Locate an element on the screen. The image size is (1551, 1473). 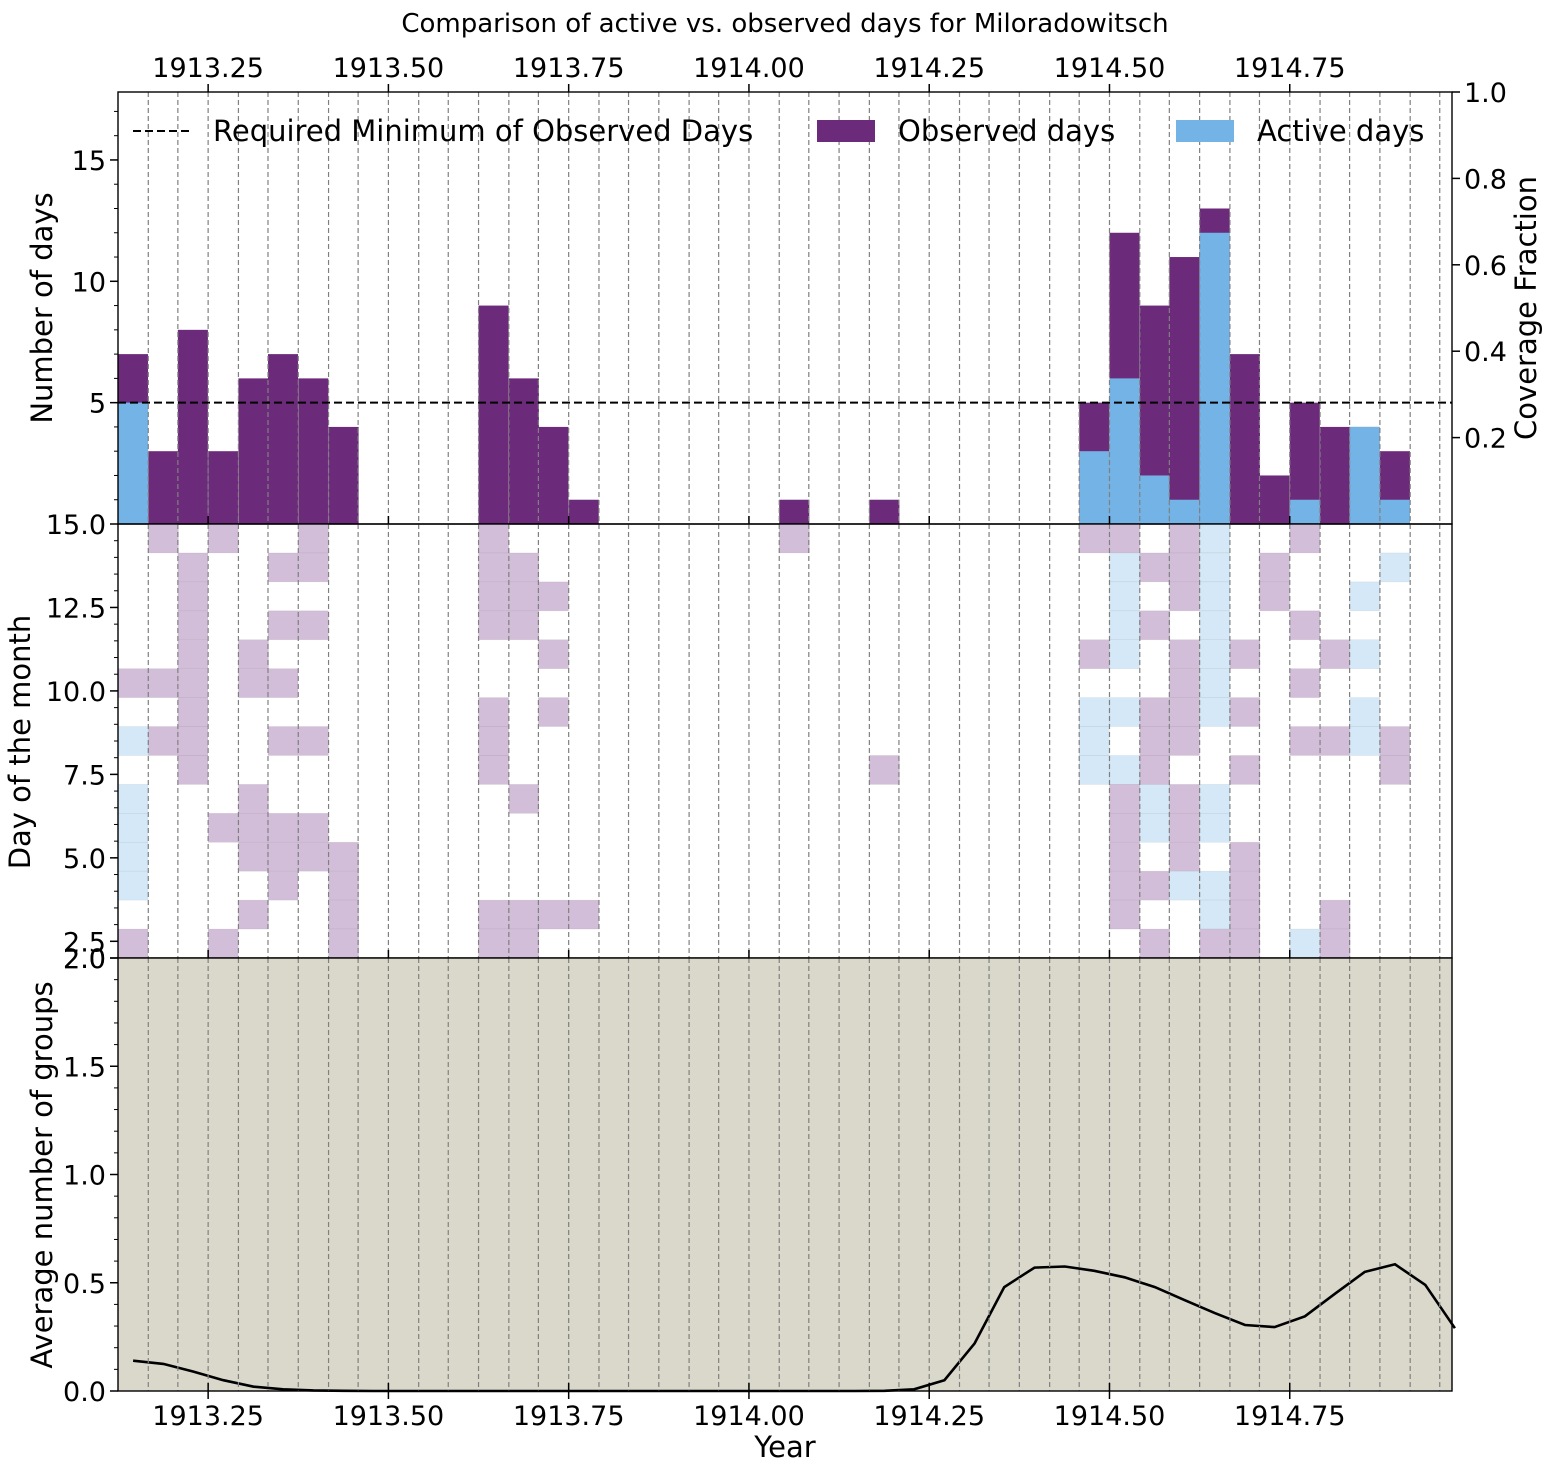
y-tick-label: 10 is located at coordinates (89, 282).